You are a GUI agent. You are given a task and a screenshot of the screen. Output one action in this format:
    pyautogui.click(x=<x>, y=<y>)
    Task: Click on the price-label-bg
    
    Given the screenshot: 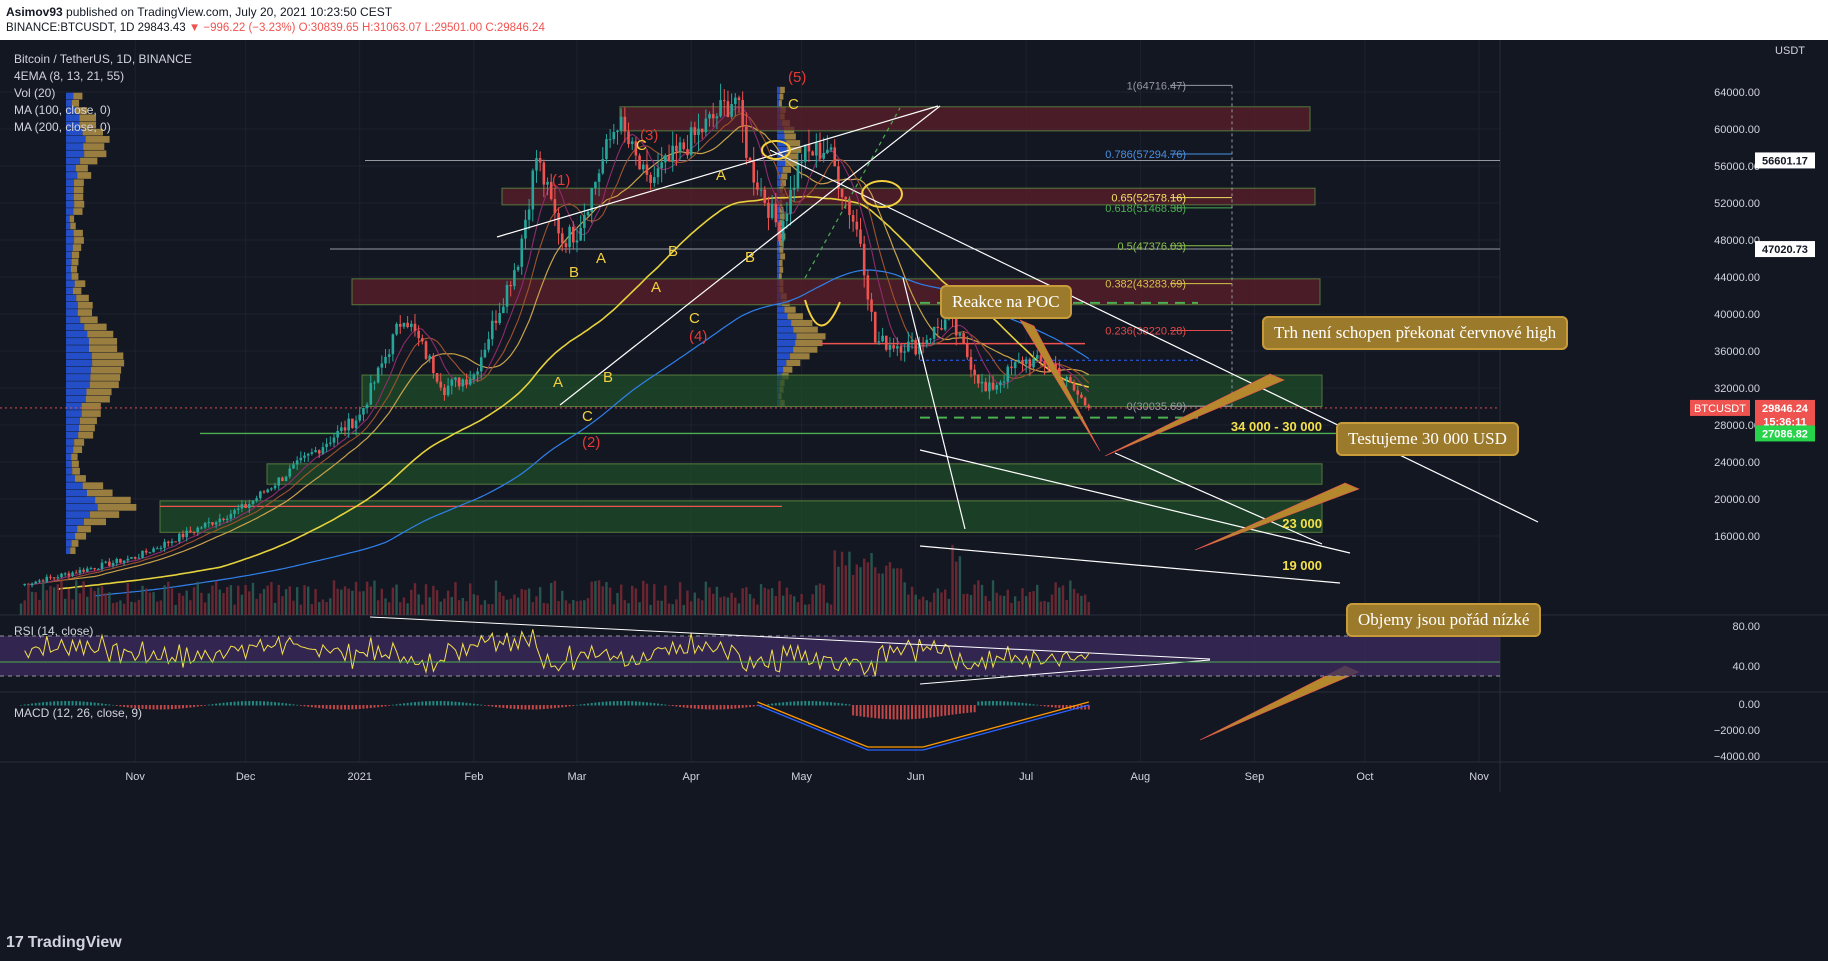 What is the action you would take?
    pyautogui.click(x=1785, y=249)
    